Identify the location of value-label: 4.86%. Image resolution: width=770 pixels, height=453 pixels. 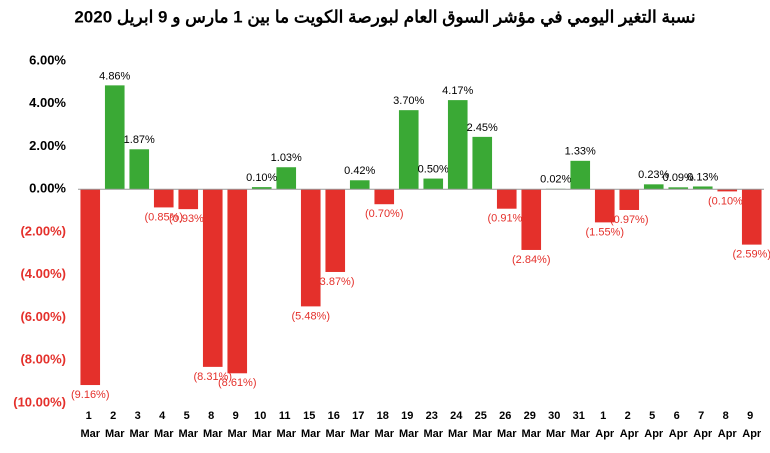
(114, 76).